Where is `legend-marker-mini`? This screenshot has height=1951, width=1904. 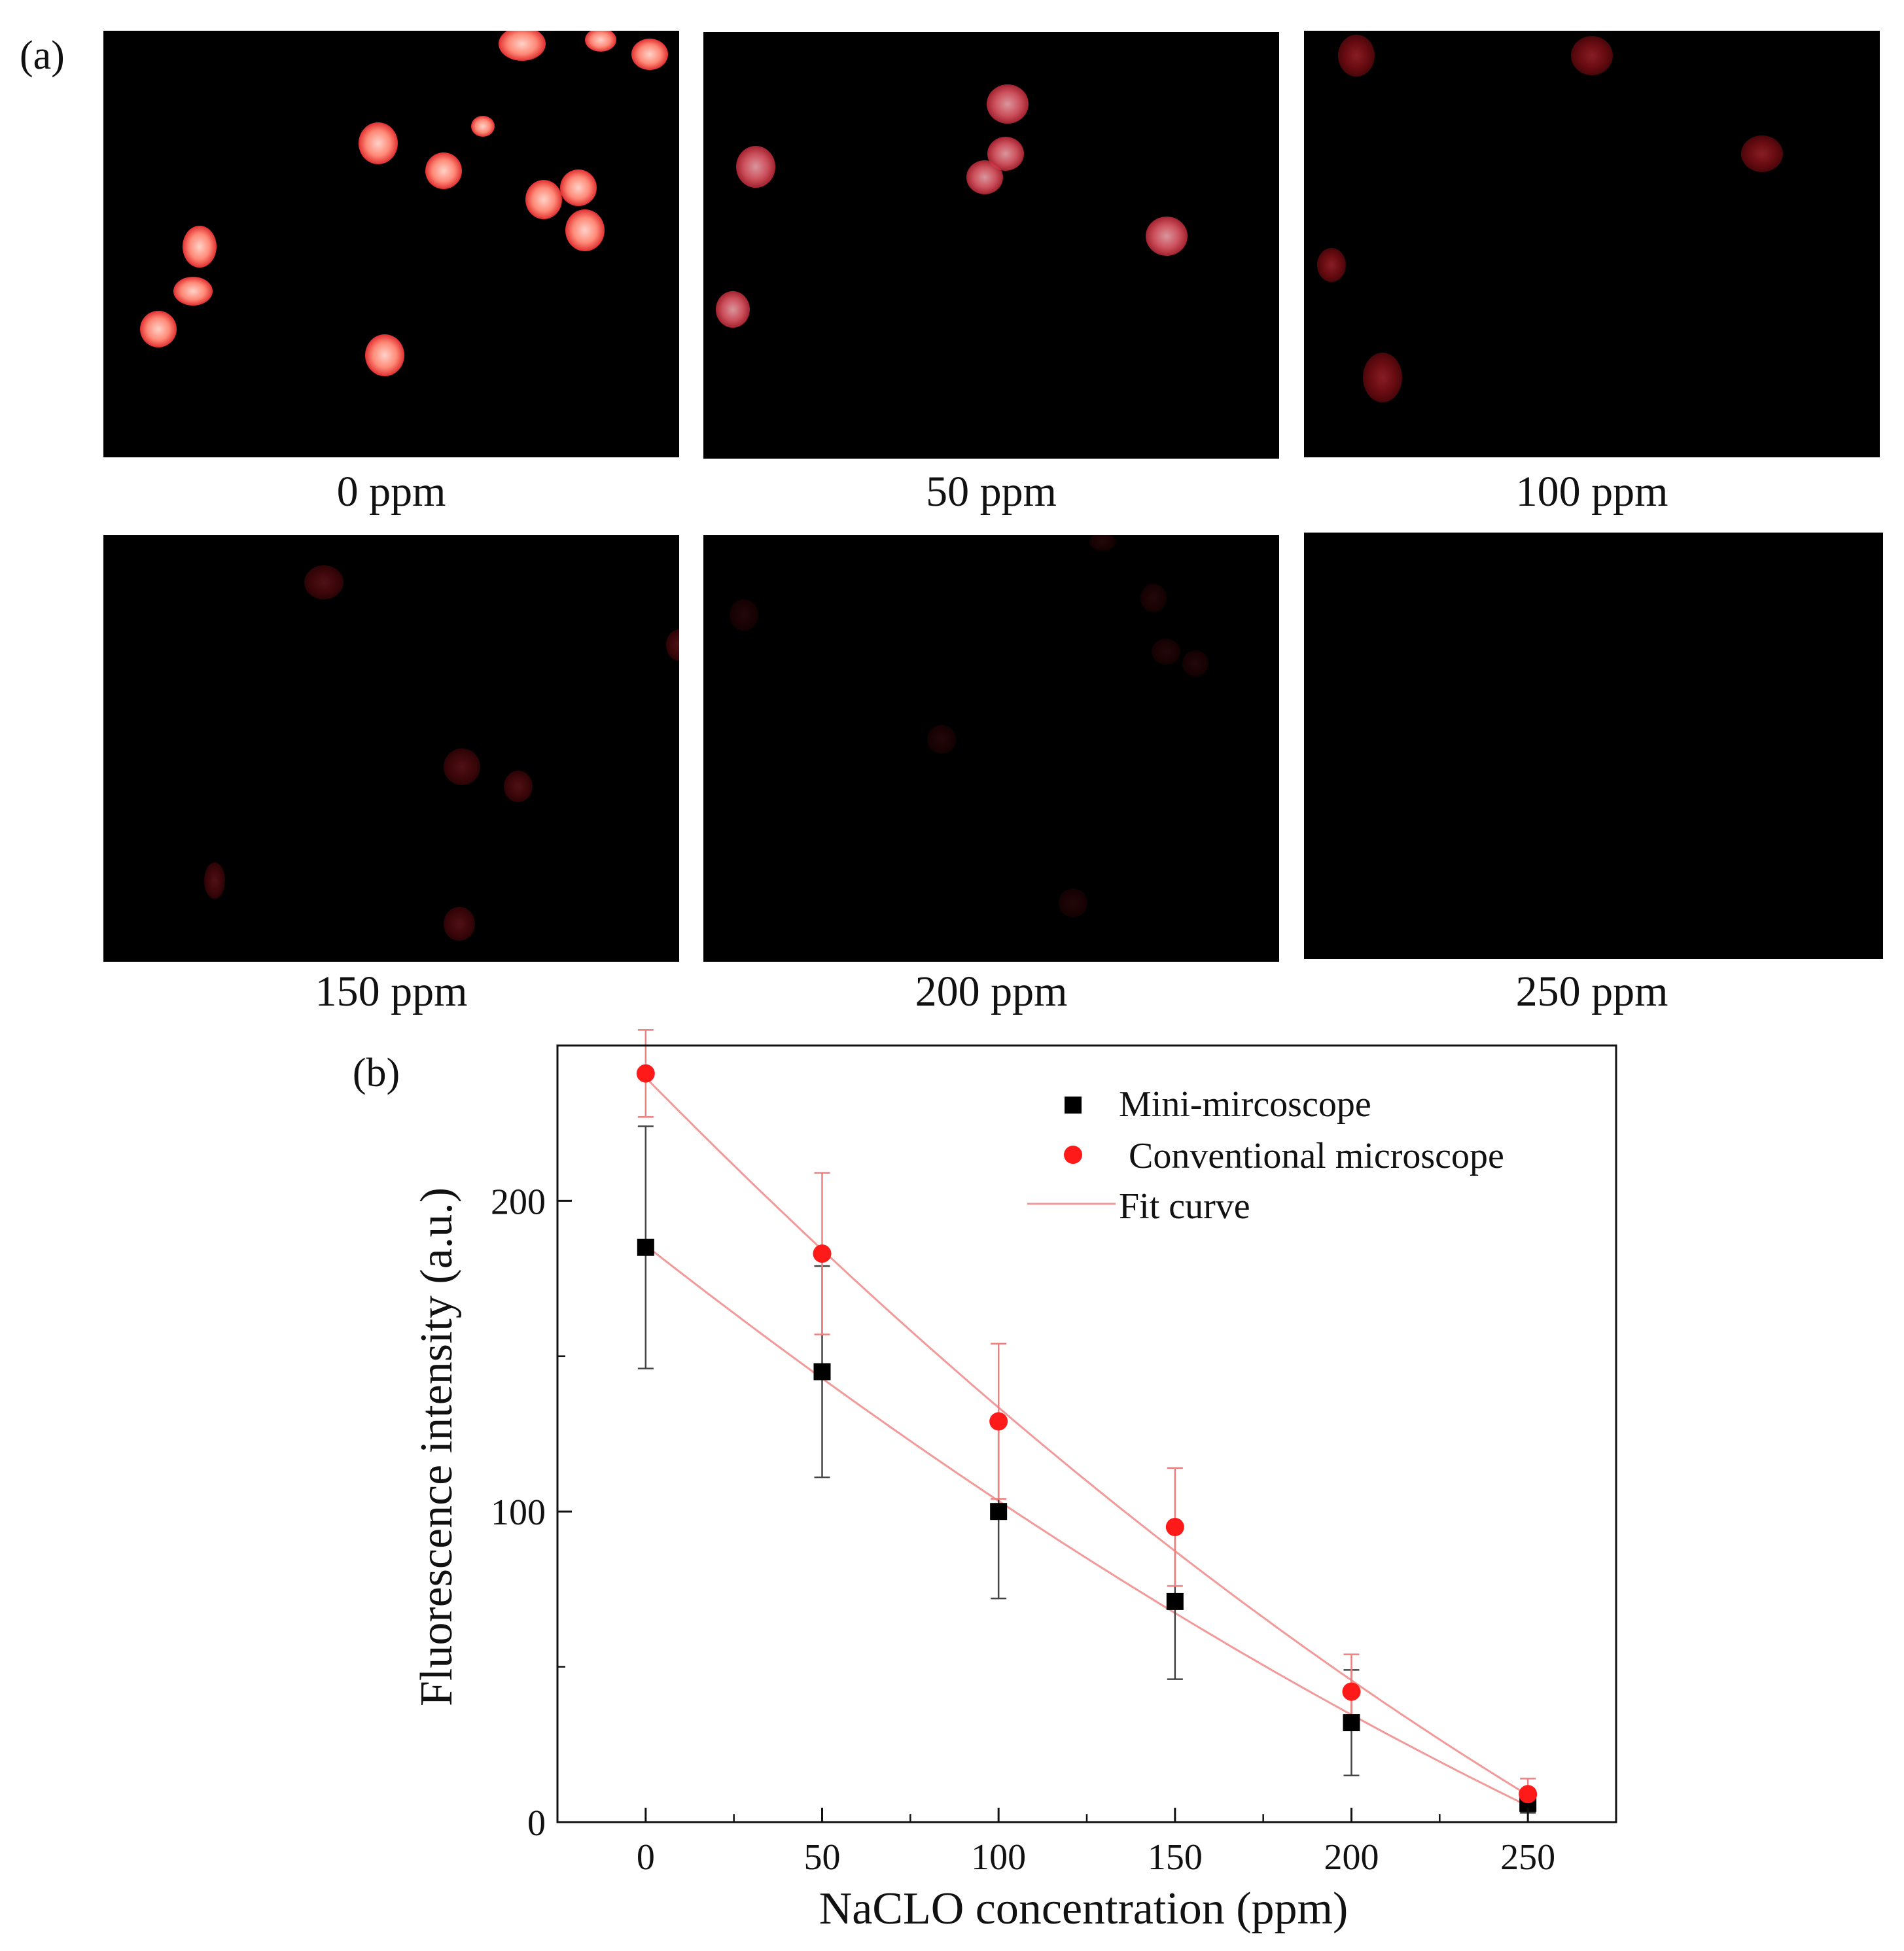
legend-marker-mini is located at coordinates (1073, 1105).